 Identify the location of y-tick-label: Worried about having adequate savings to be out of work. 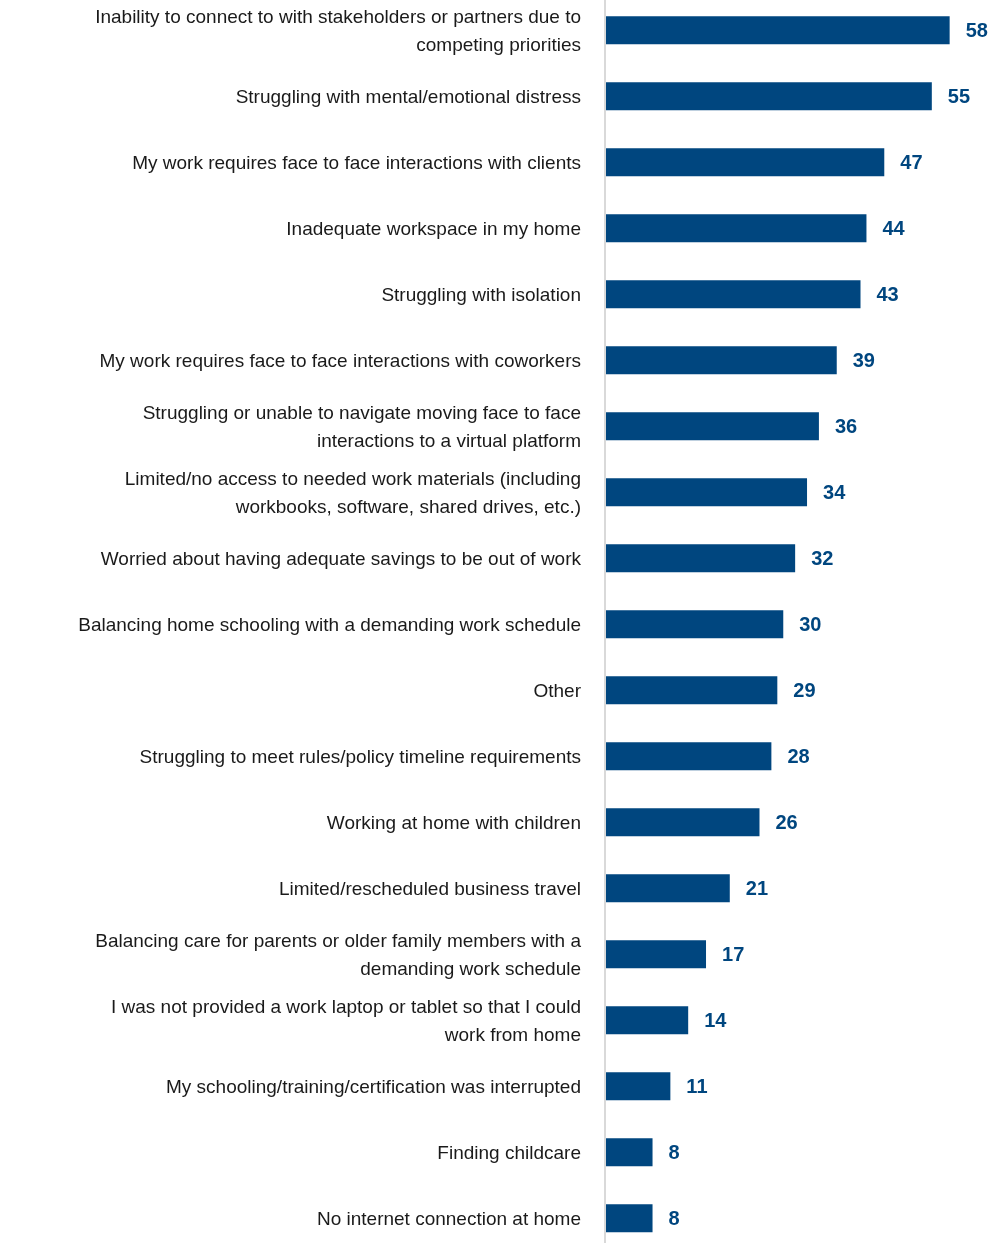
(341, 558).